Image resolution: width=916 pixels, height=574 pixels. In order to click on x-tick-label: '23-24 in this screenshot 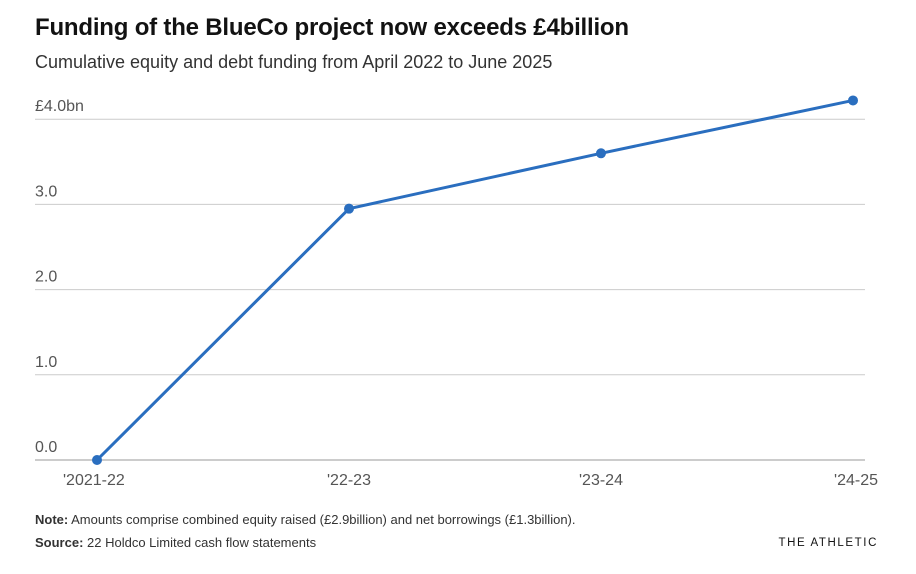, I will do `click(601, 480)`.